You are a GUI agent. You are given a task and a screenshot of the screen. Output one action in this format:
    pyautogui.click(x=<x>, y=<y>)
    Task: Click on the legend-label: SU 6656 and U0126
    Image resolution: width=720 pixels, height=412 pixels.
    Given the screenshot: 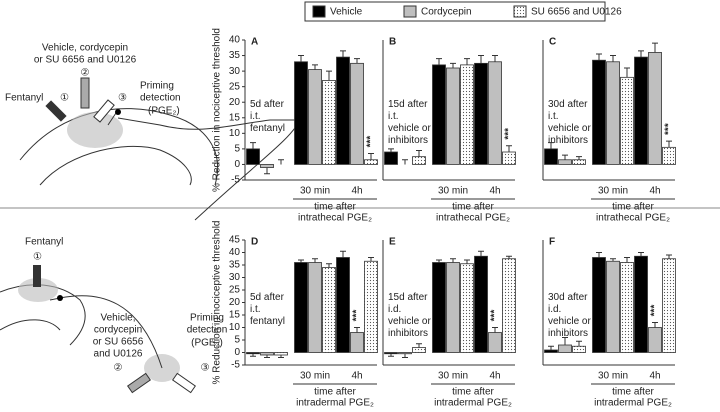 What is the action you would take?
    pyautogui.click(x=576, y=12)
    